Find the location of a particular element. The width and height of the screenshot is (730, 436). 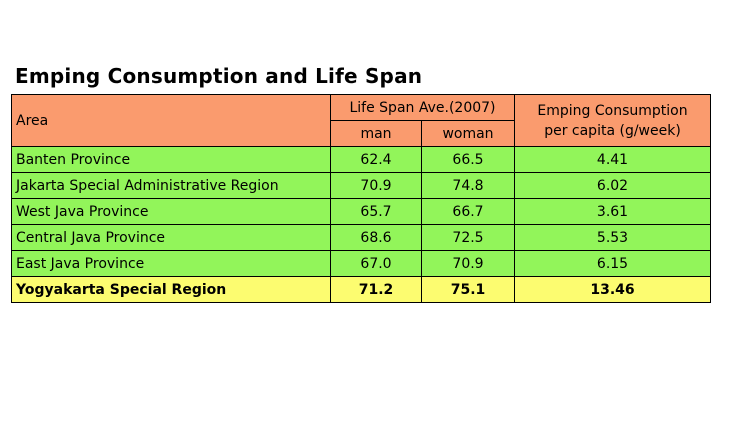

cell-woman: 72.5 is located at coordinates (468, 237).